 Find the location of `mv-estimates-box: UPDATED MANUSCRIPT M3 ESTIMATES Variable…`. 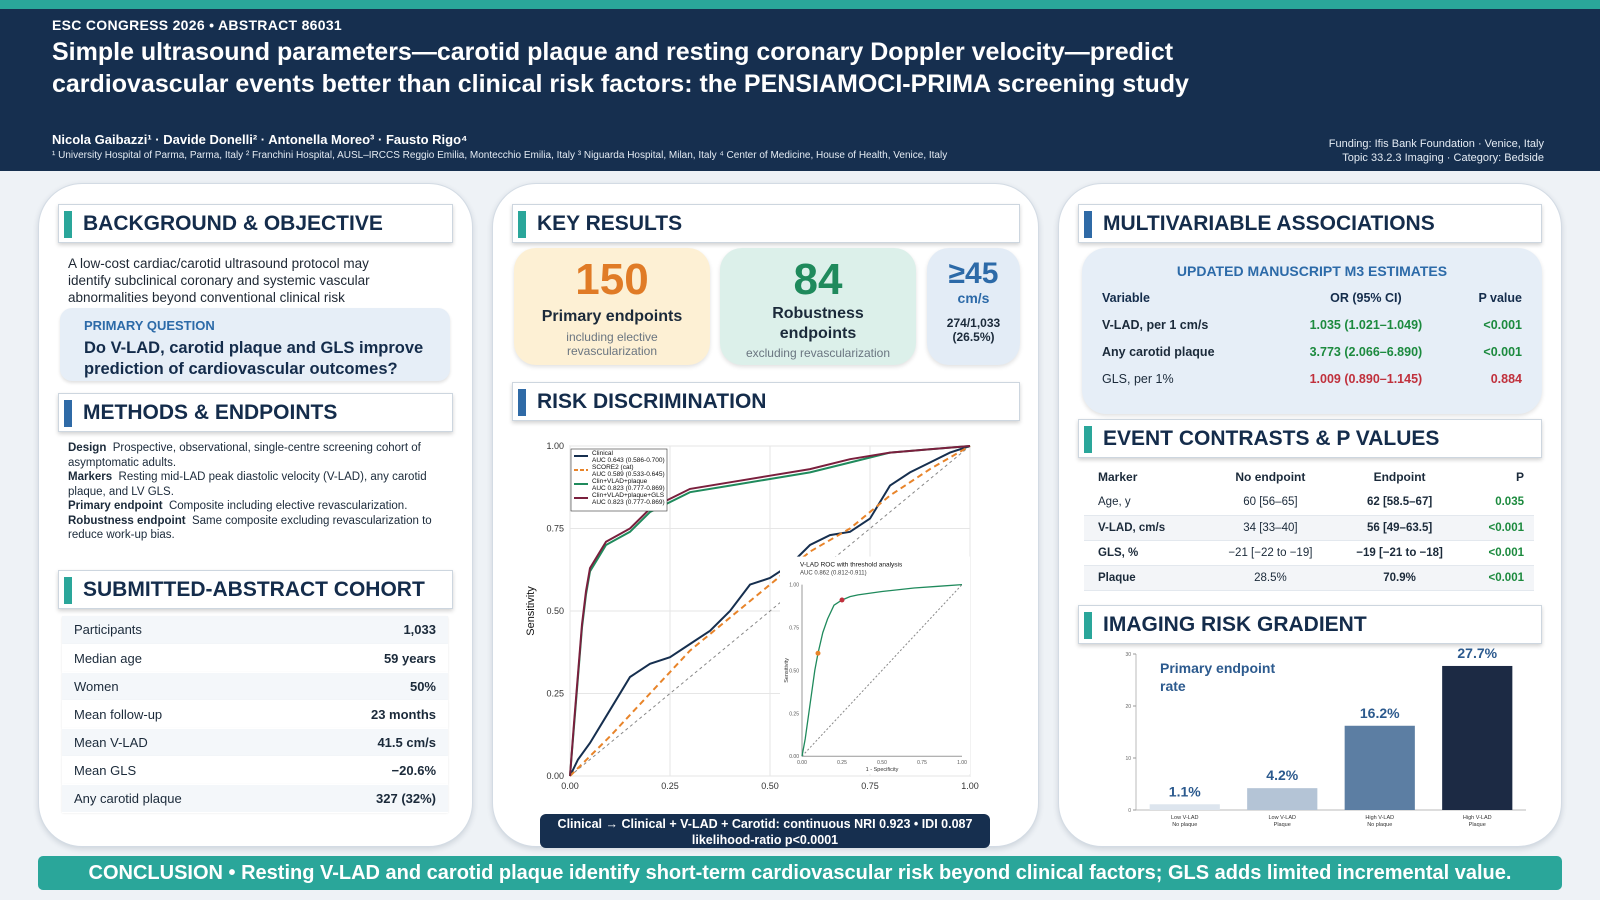

mv-estimates-box: UPDATED MANUSCRIPT M3 ESTIMATES Variable… is located at coordinates (1312, 331).